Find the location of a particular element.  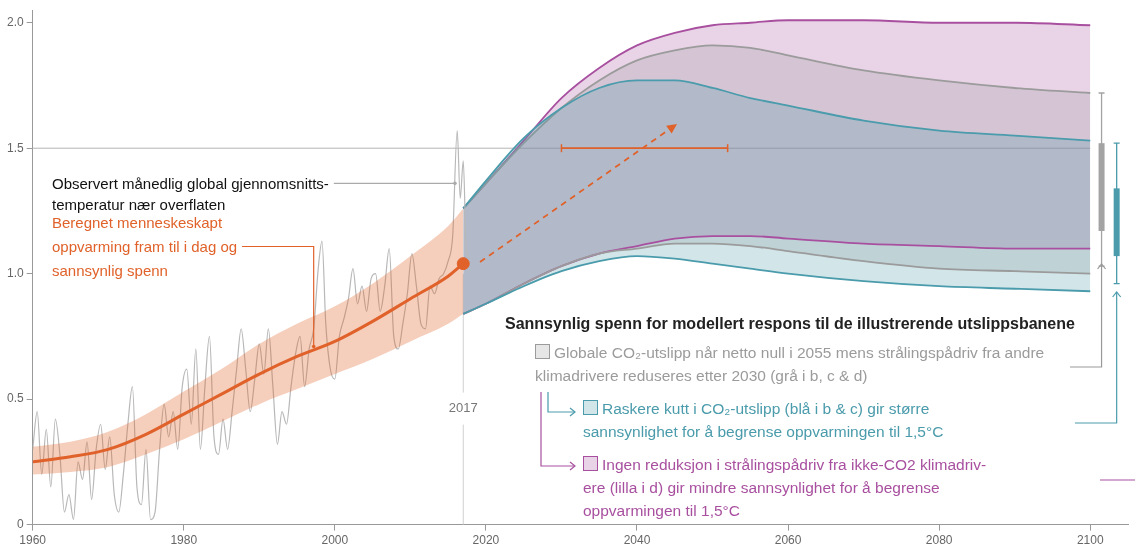

legend-label: Ingen reduksjon i strålingspådriv fra ikke-CO2 klimadriv-ere (lilla i d) gir mindre sannsynlighet for å begrense oppvarmingen til 1,5°C is located at coordinates (785, 488).